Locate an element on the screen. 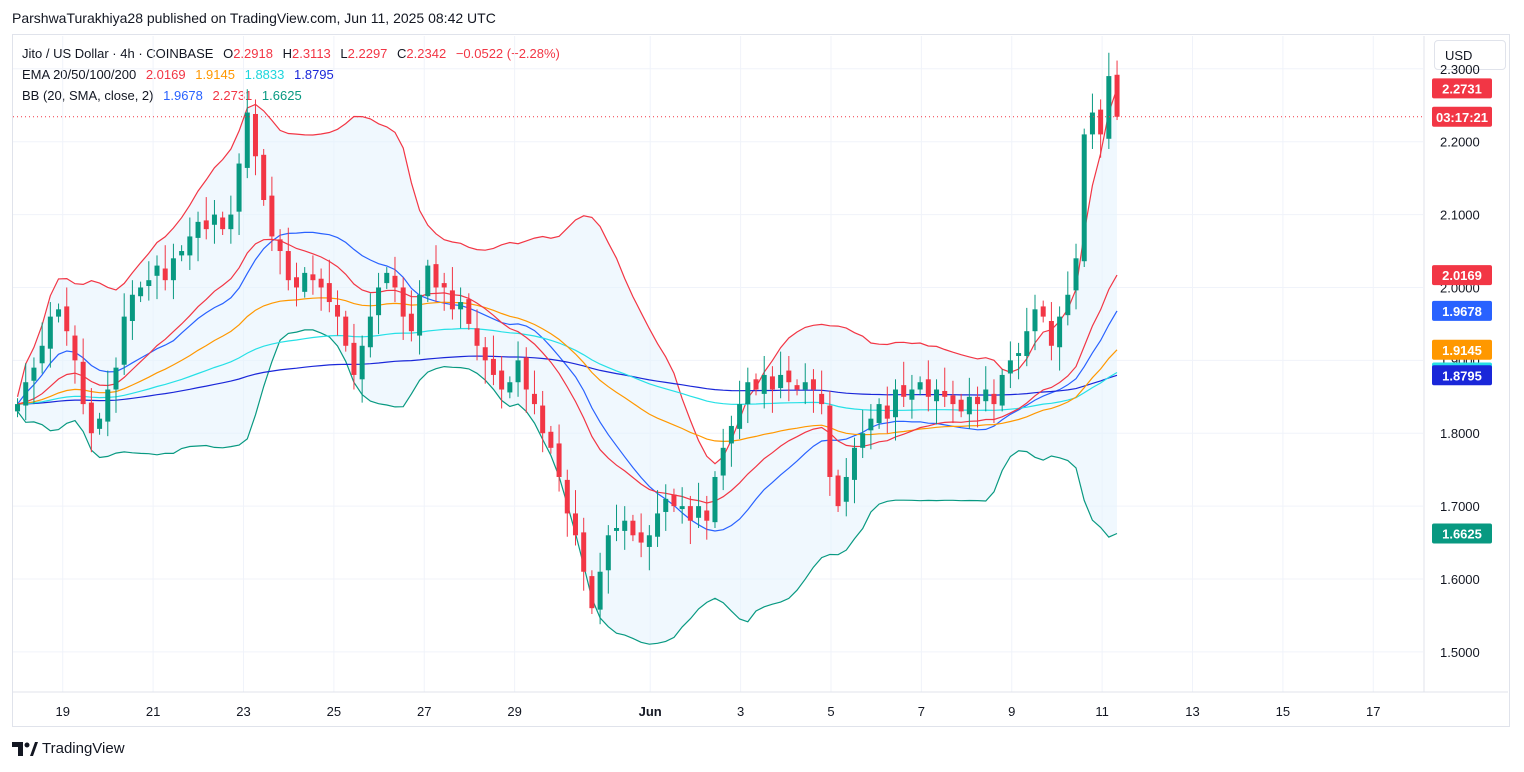 The height and width of the screenshot is (772, 1524). tradingview-brand: TradingView is located at coordinates (68, 748).